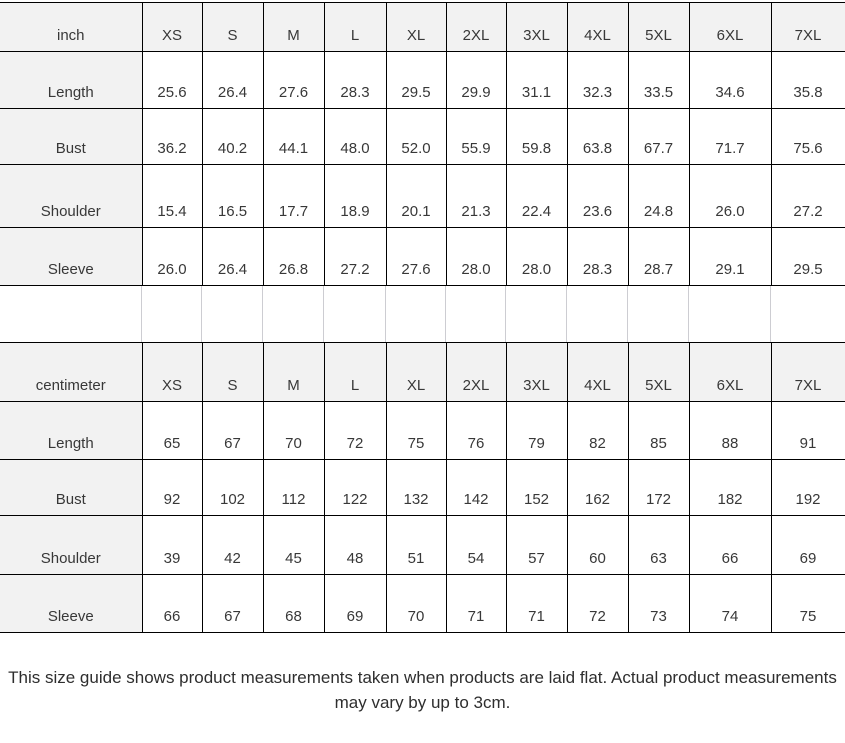 The width and height of the screenshot is (845, 743). Describe the element at coordinates (536, 136) in the screenshot. I see `value-cell: 59.8` at that location.